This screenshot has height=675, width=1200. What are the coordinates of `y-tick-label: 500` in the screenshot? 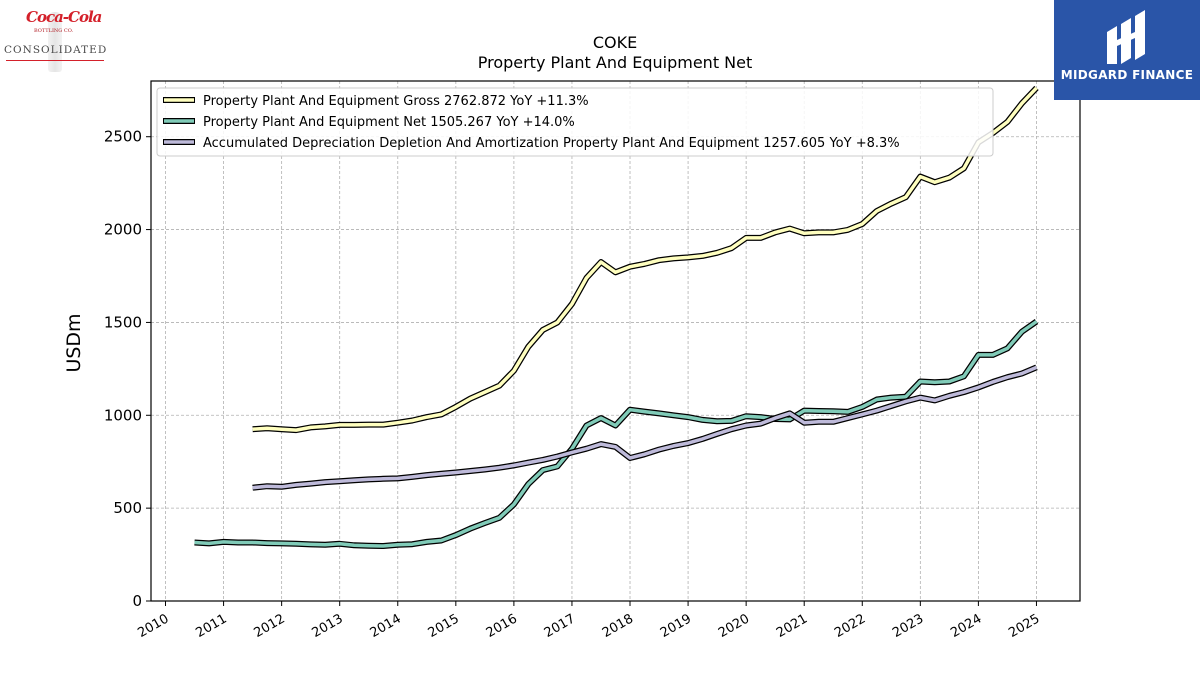 It's located at (127, 508).